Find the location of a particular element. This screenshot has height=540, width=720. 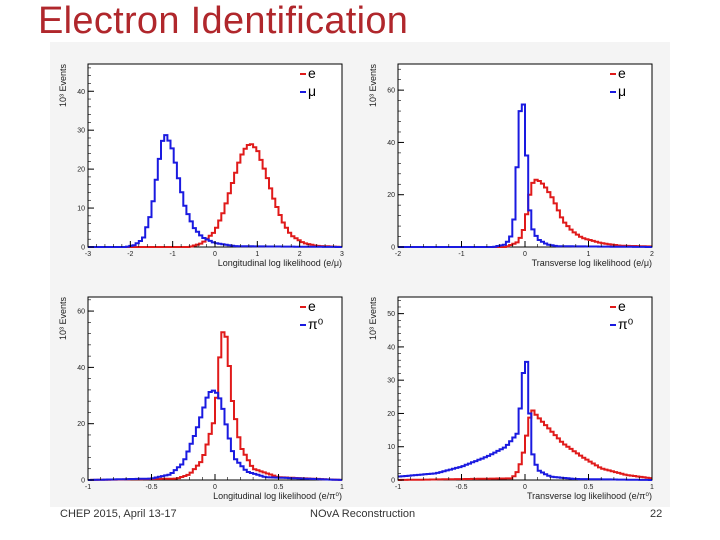

page-number: 22 is located at coordinates (656, 514).